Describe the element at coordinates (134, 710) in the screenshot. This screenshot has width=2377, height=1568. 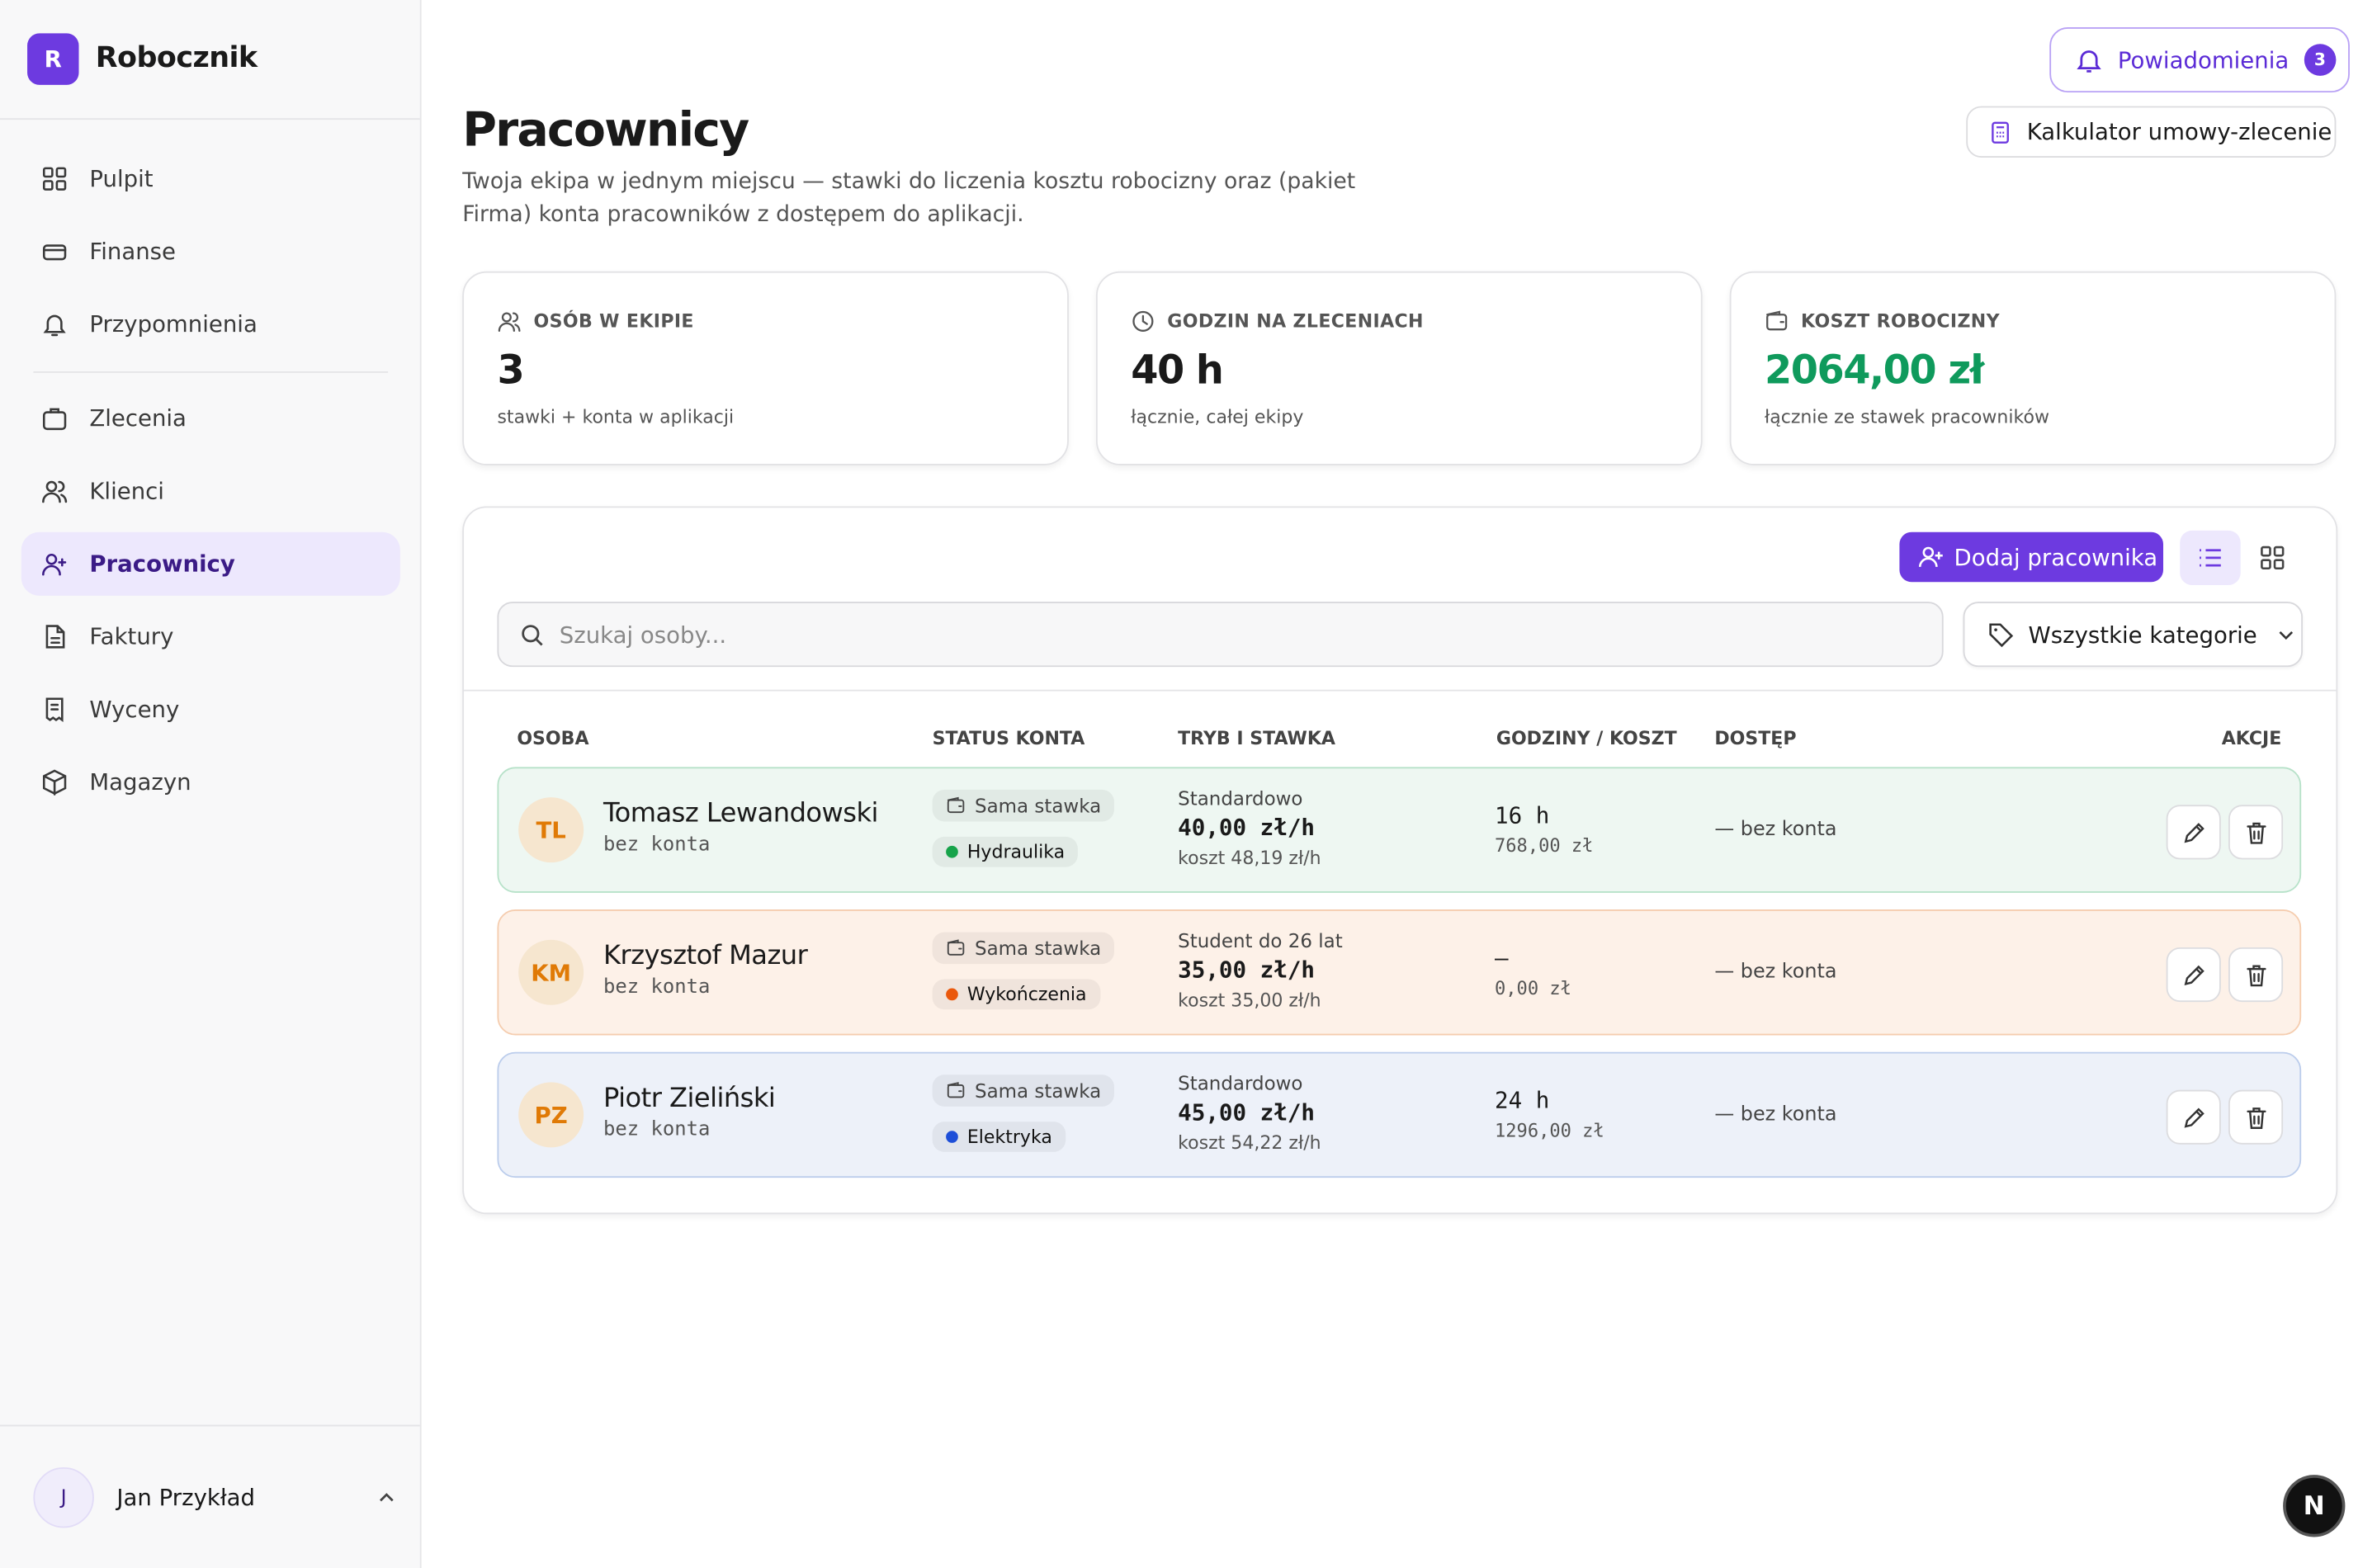
I see `nav-label: Wyceny` at that location.